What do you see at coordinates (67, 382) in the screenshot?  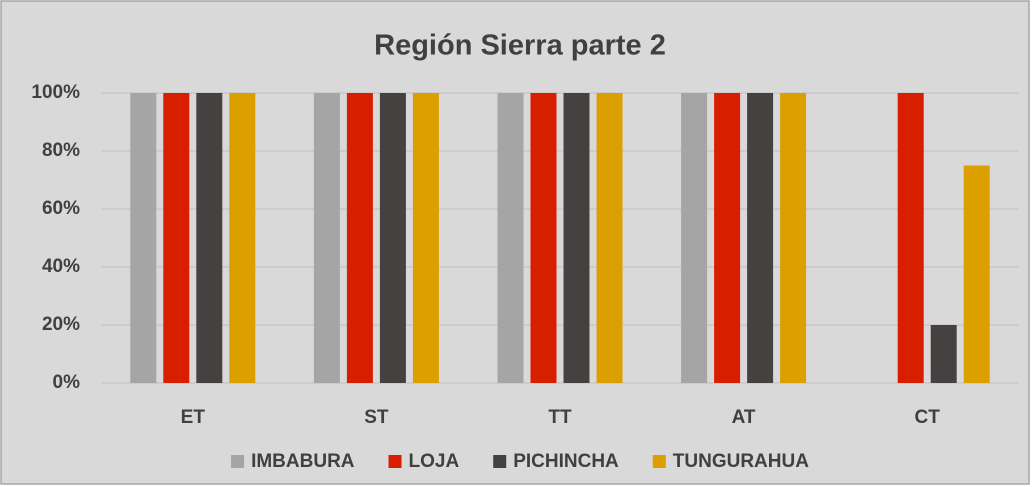 I see `y-tick-label: 0%` at bounding box center [67, 382].